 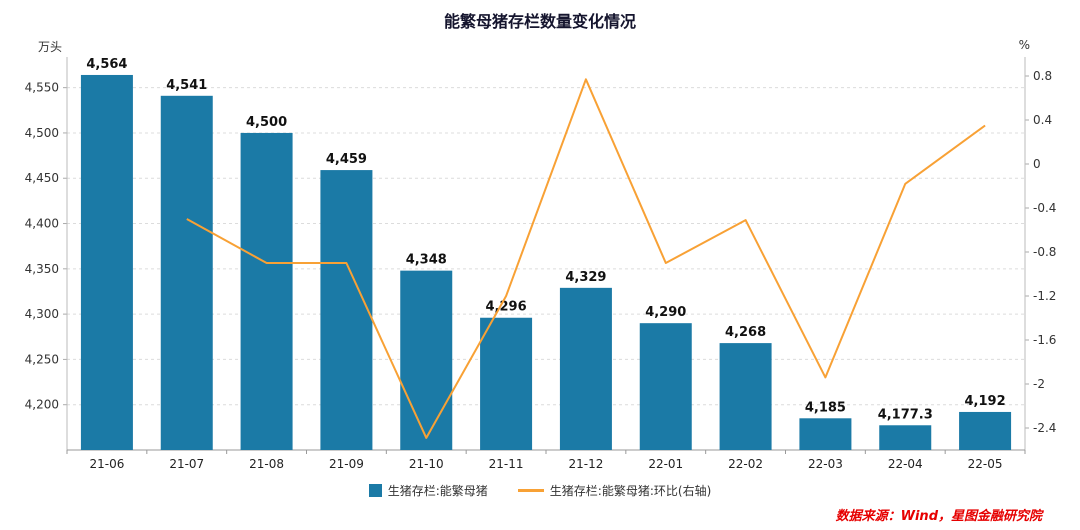 What do you see at coordinates (506, 307) in the screenshot?
I see `bar-value-label: 4,296` at bounding box center [506, 307].